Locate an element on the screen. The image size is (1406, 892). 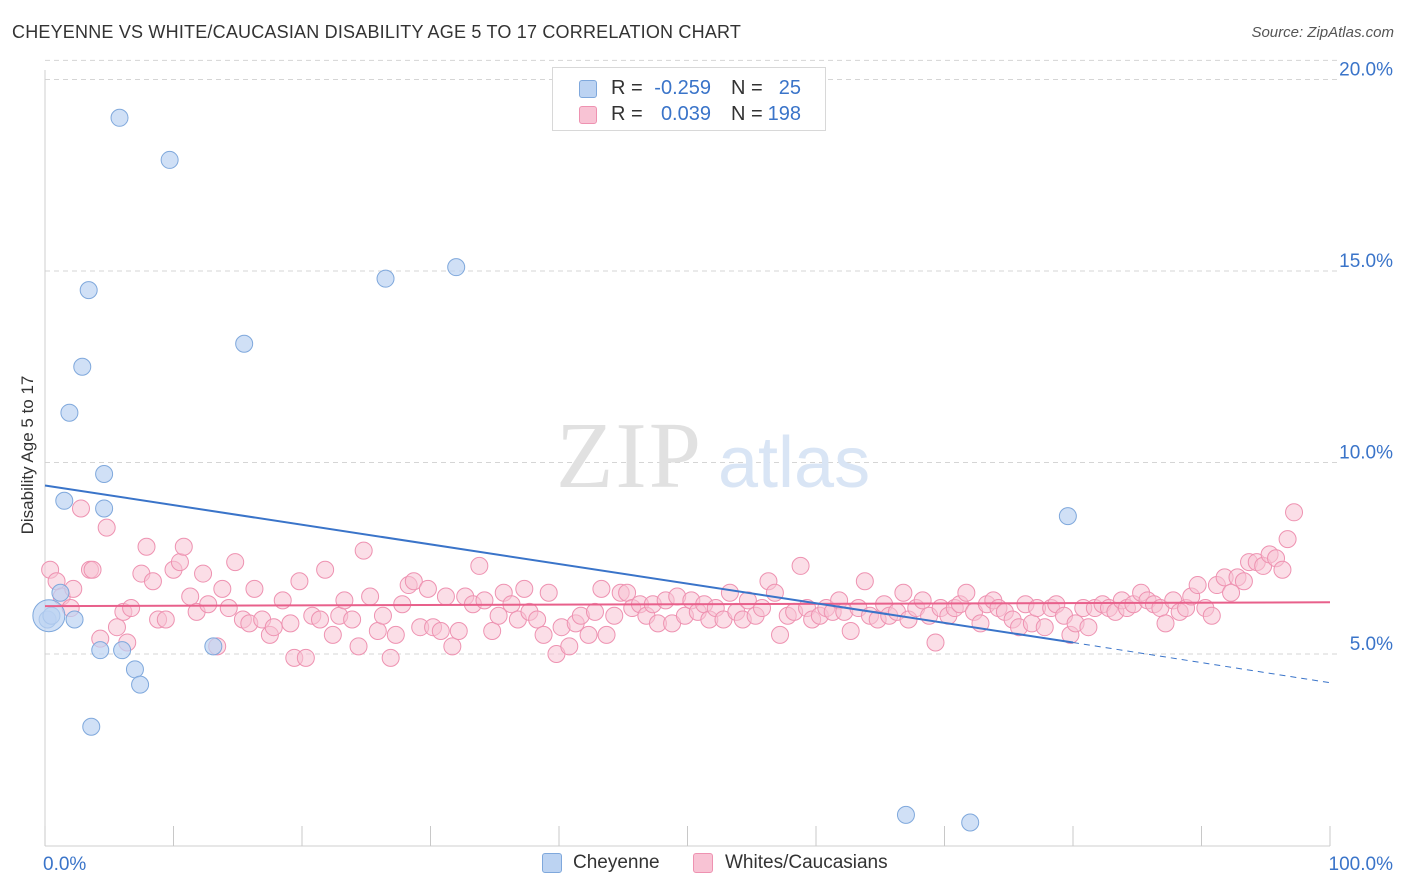
source-label: Source: ZipAtlas.com is located at coordinates (1322, 32).